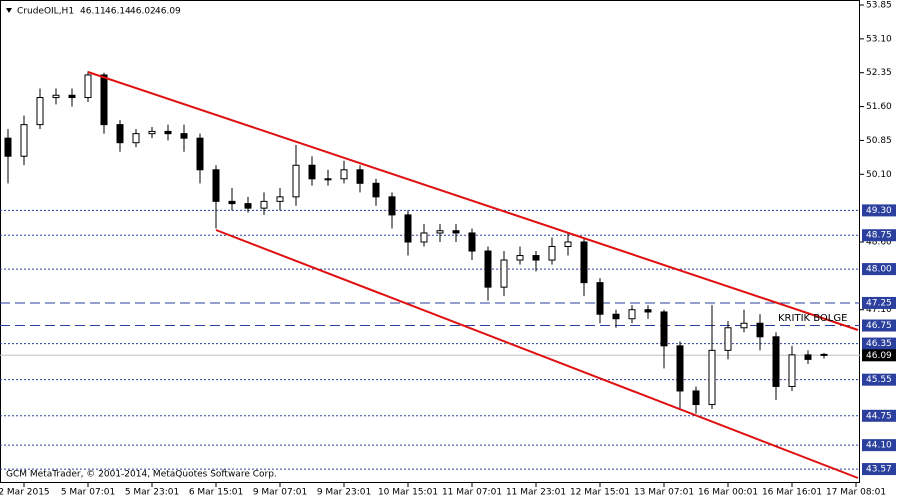 This screenshot has height=500, width=900. Describe the element at coordinates (879, 6) in the screenshot. I see `y-tick-label: 53.85` at that location.